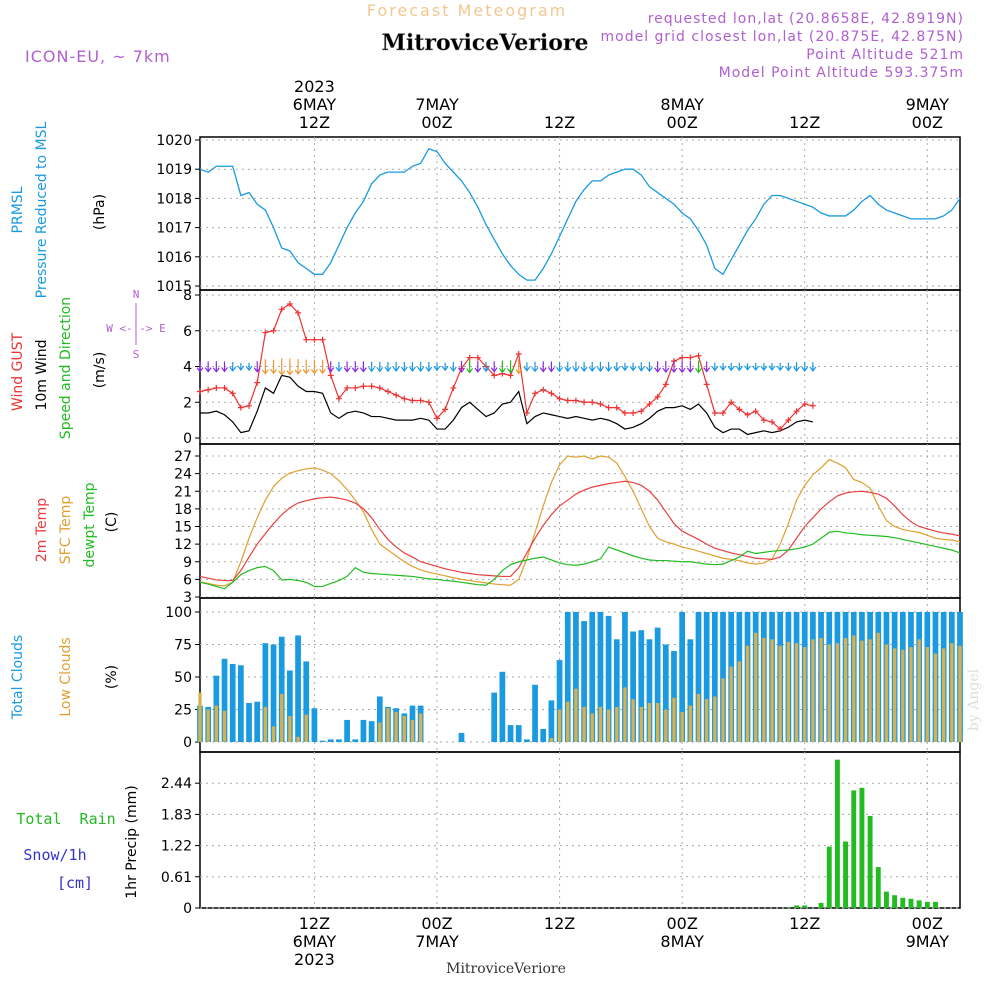 This screenshot has height=1000, width=1000. I want to click on y-tick-label: 100, so click(178, 613).